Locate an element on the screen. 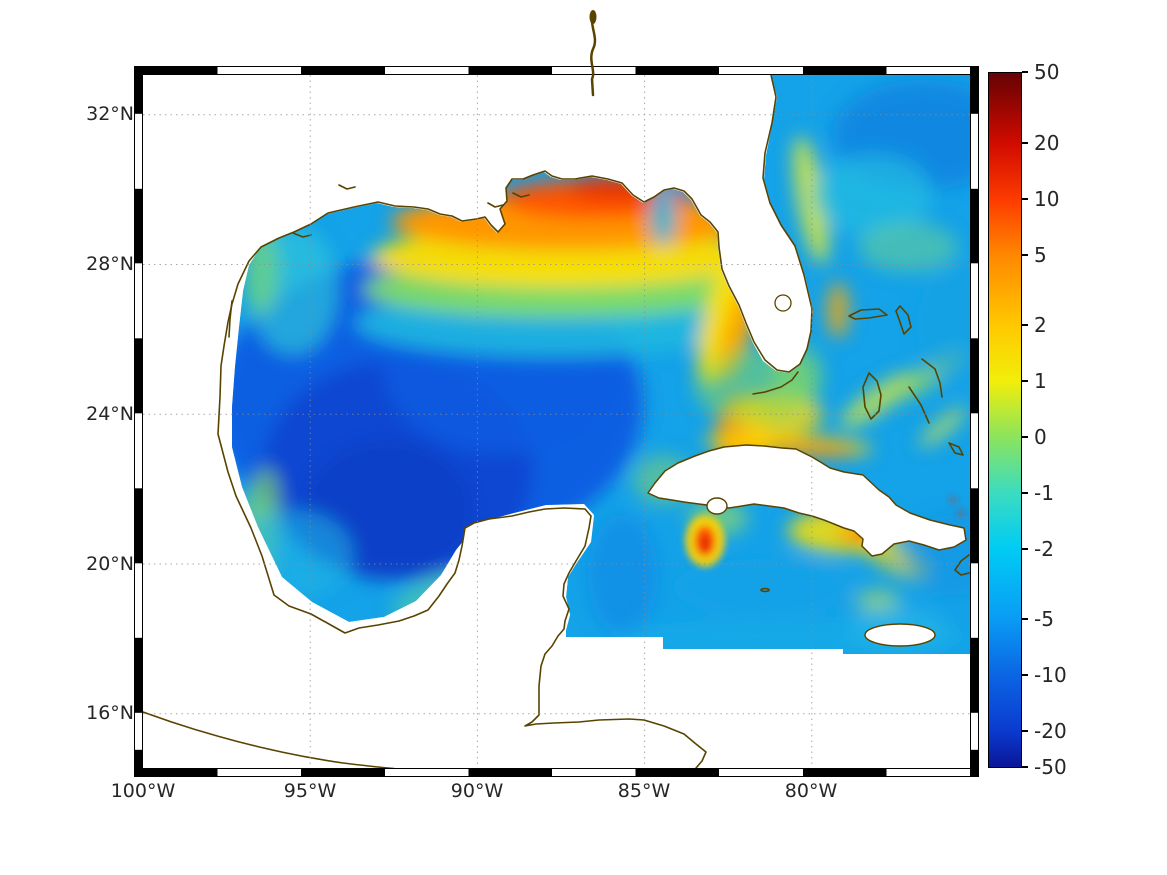 Image resolution: width=1167 pixels, height=875 pixels. lon-tick-label-90w: 90°W is located at coordinates (477, 791).